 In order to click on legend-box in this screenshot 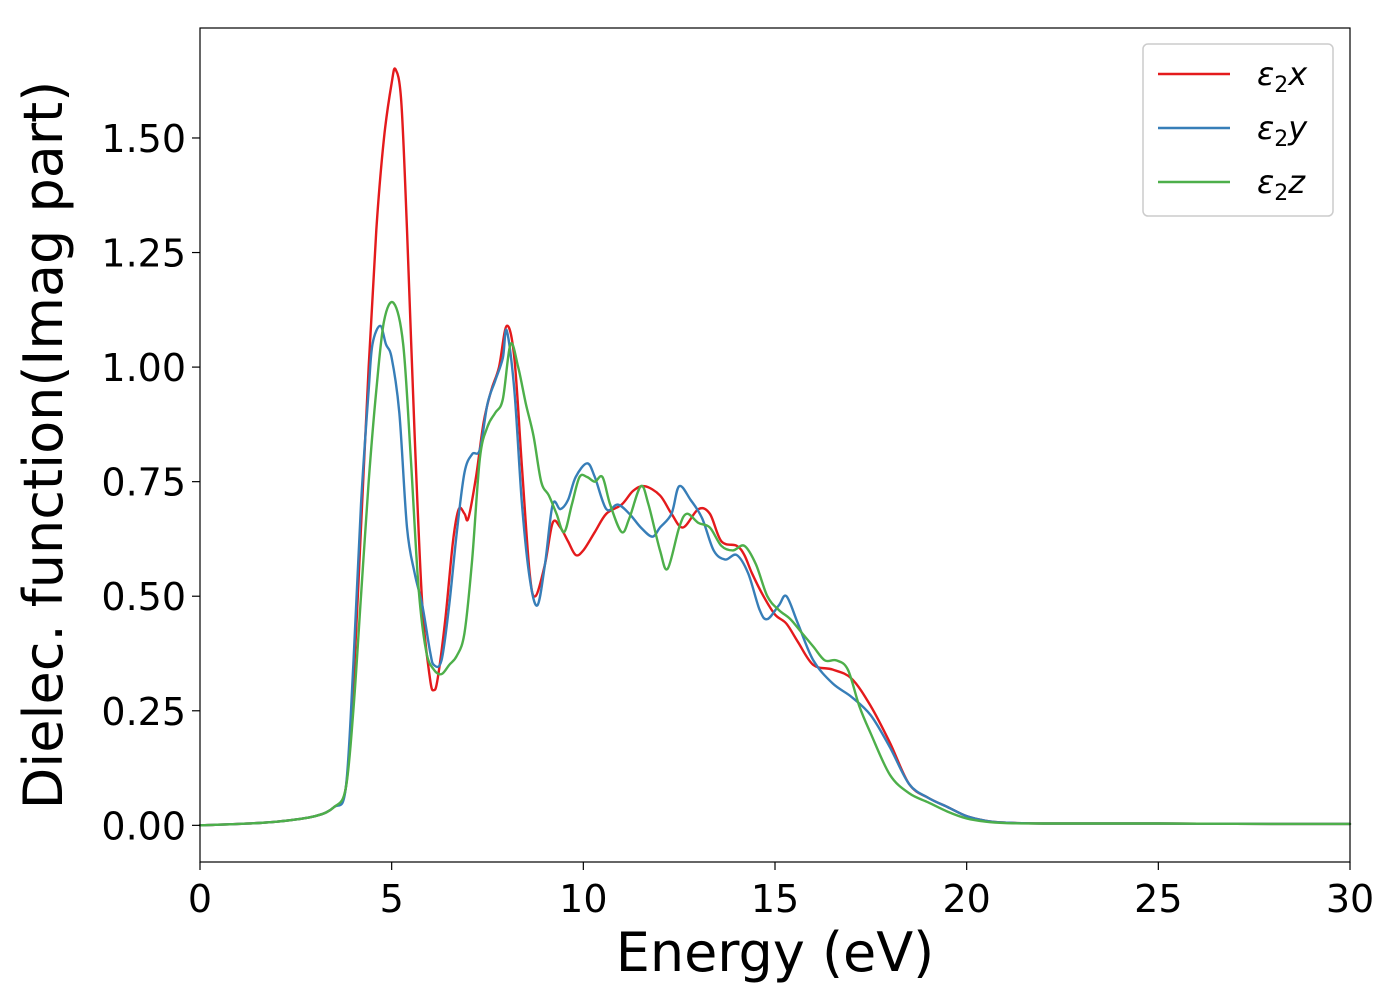, I will do `click(1238, 130)`.